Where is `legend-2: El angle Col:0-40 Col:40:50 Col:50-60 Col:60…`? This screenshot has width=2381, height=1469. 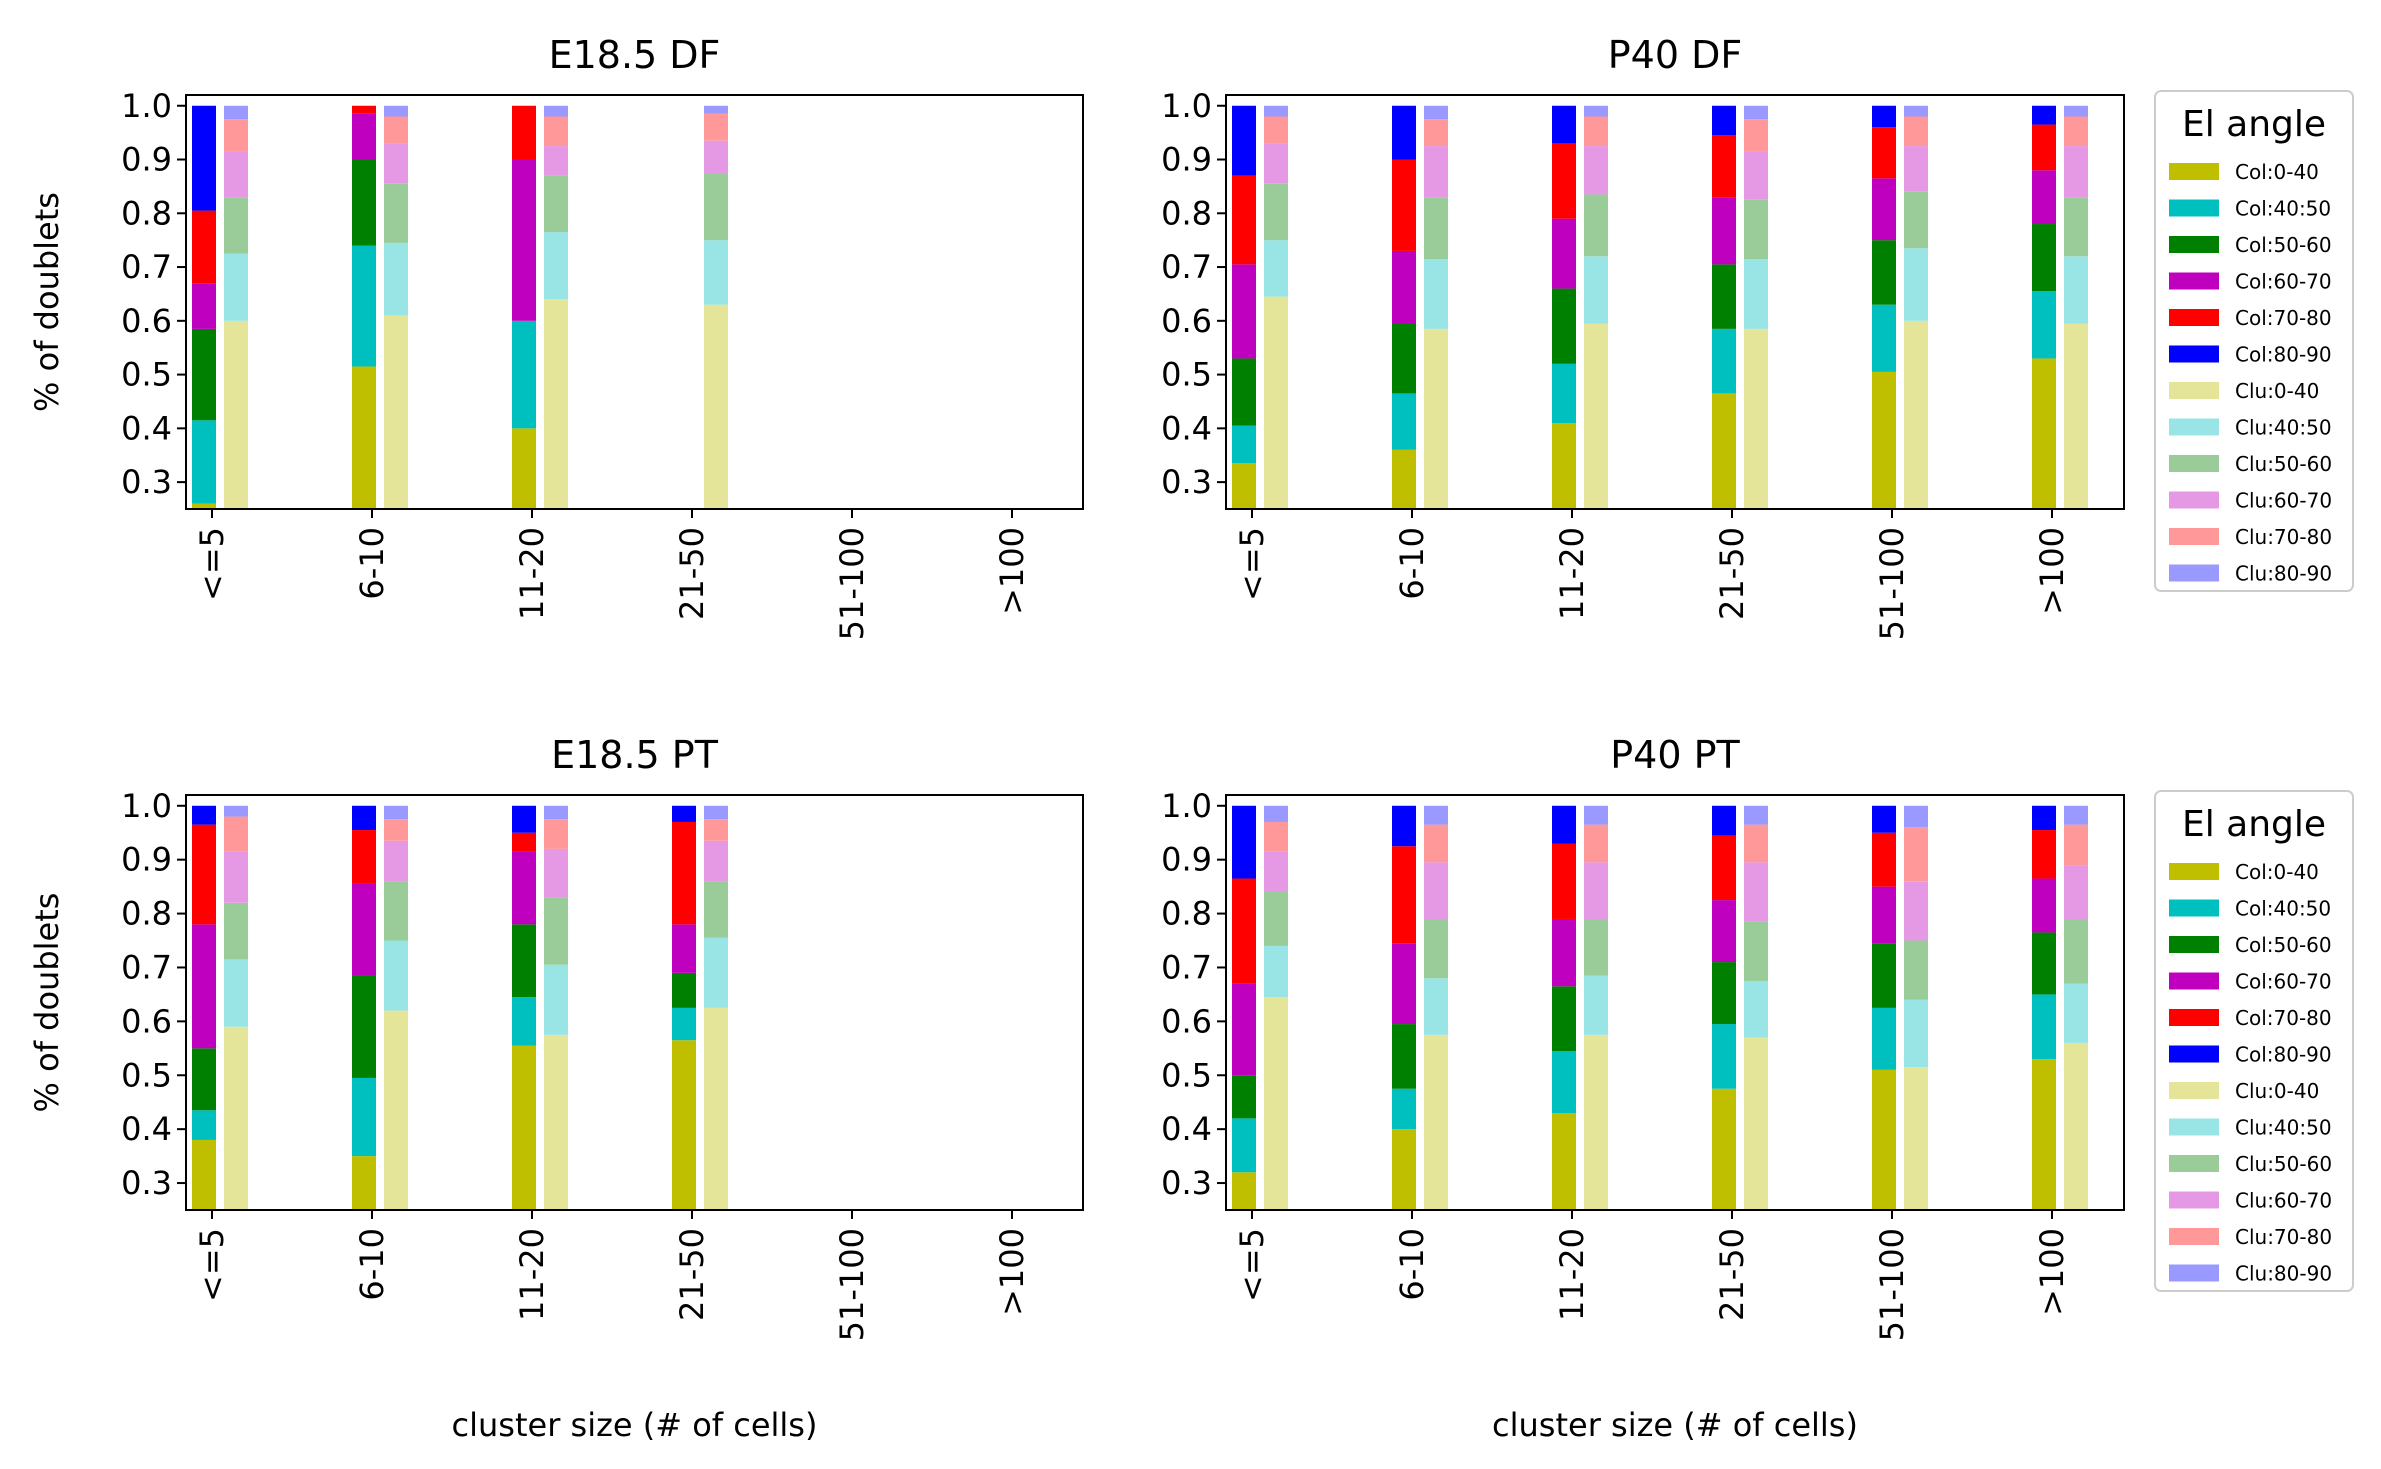 legend-2: El angle Col:0-40 Col:40:50 Col:50-60 Col:60… is located at coordinates (2254, 1041).